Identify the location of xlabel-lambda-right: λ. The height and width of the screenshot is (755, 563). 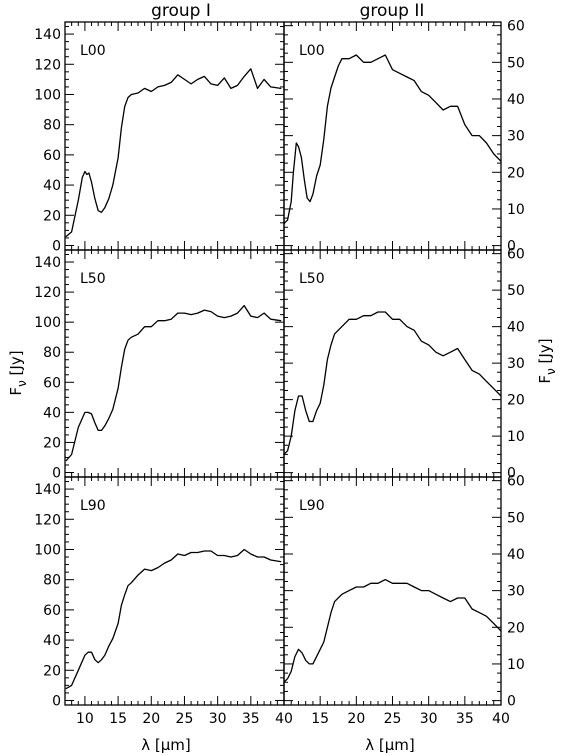
(369, 745).